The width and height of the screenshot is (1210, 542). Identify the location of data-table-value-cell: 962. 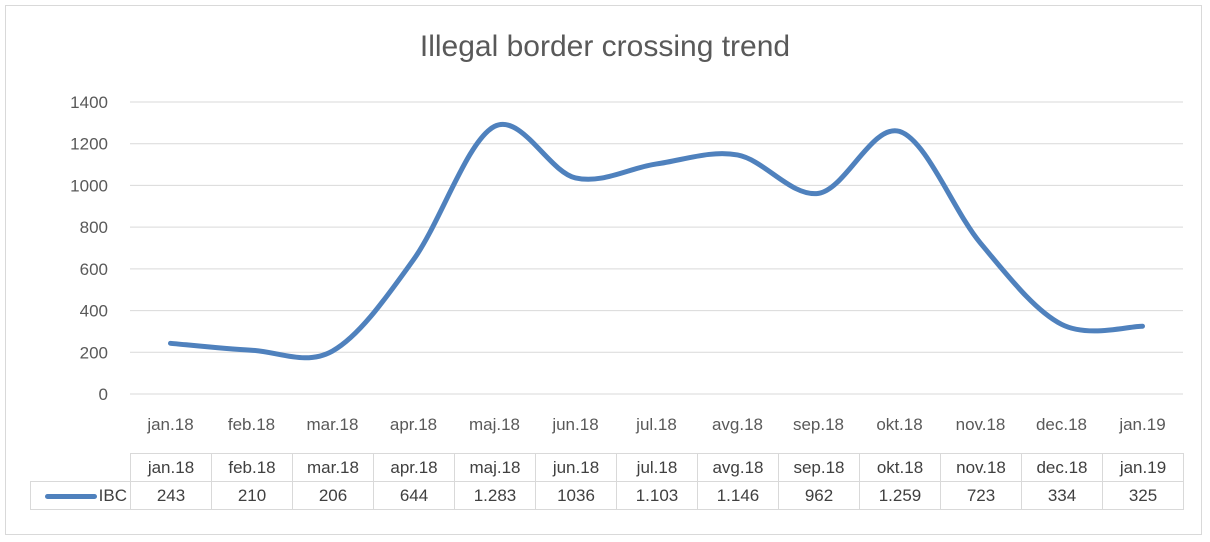
(819, 495).